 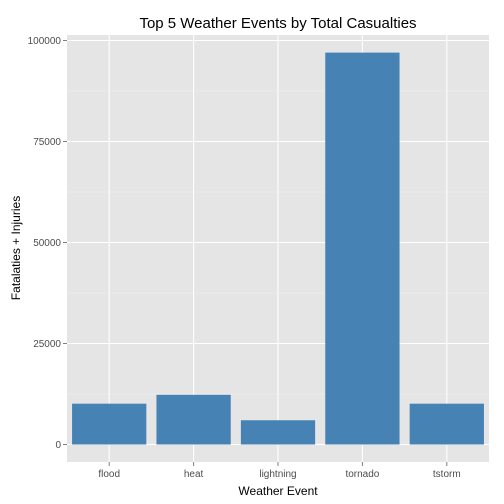 I want to click on x-tick-label: lightning, so click(x=277, y=474).